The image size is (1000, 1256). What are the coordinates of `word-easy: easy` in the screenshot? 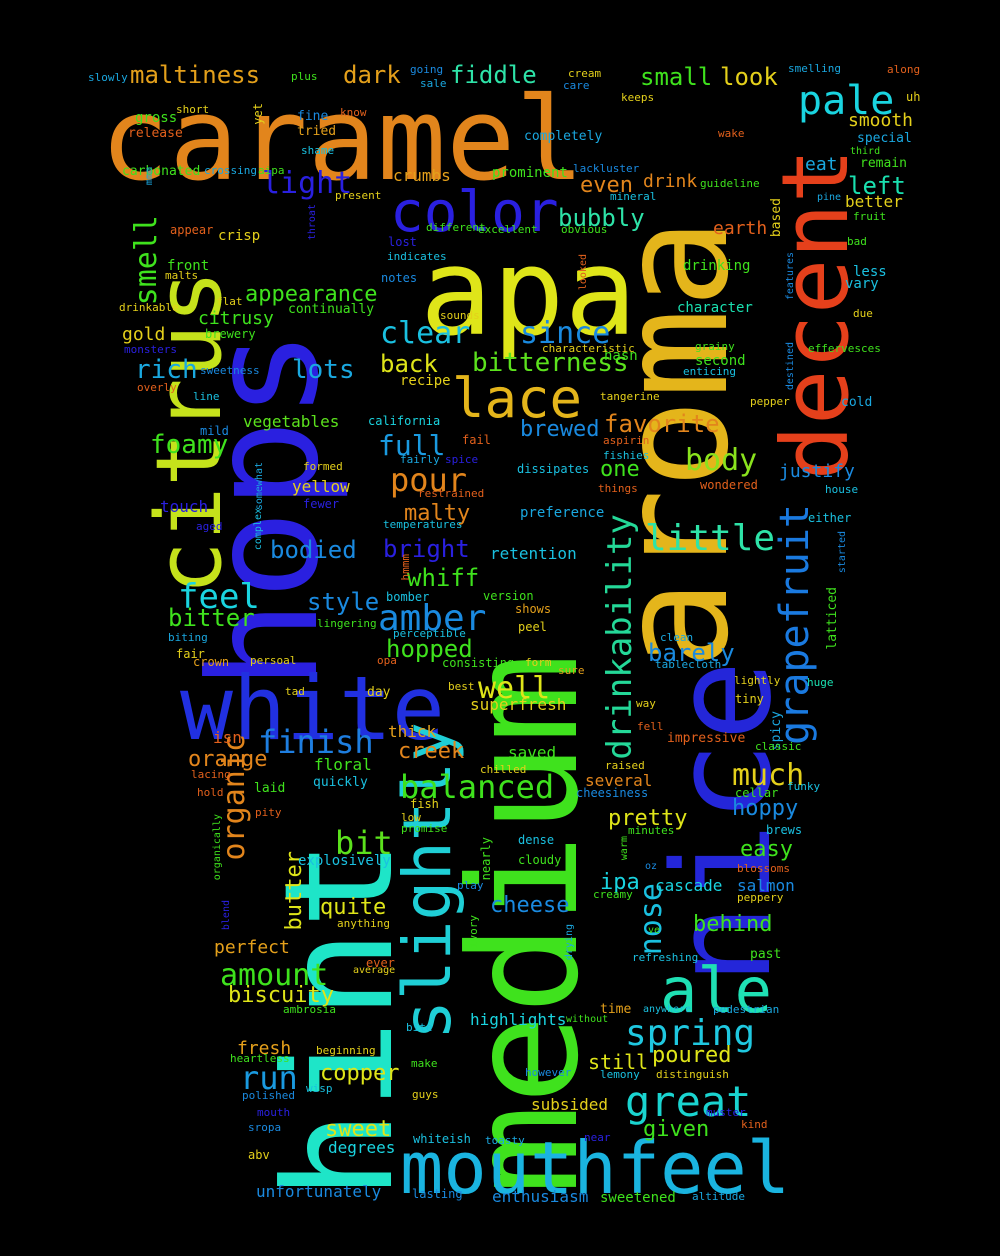 It's located at (766, 849).